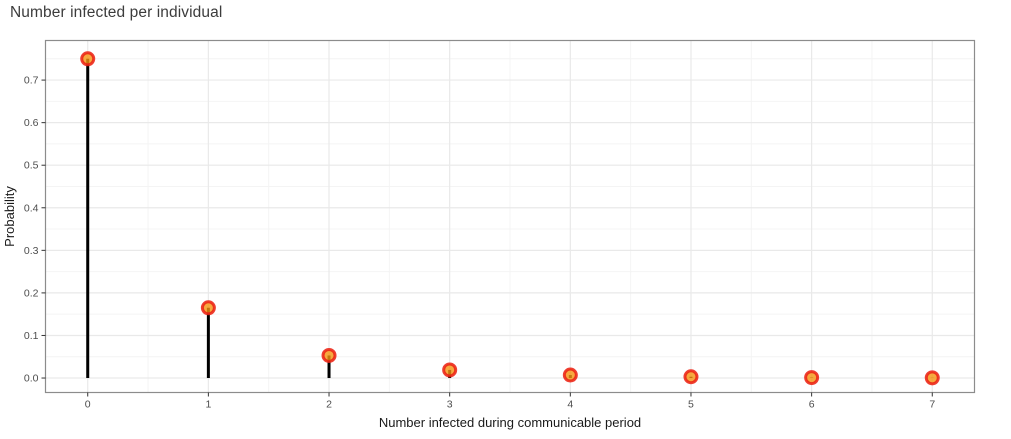  I want to click on y-tick-labels: 0.0 0.1 0.2 0.3 0.4 0.5 0.6 0.7, so click(31, 230).